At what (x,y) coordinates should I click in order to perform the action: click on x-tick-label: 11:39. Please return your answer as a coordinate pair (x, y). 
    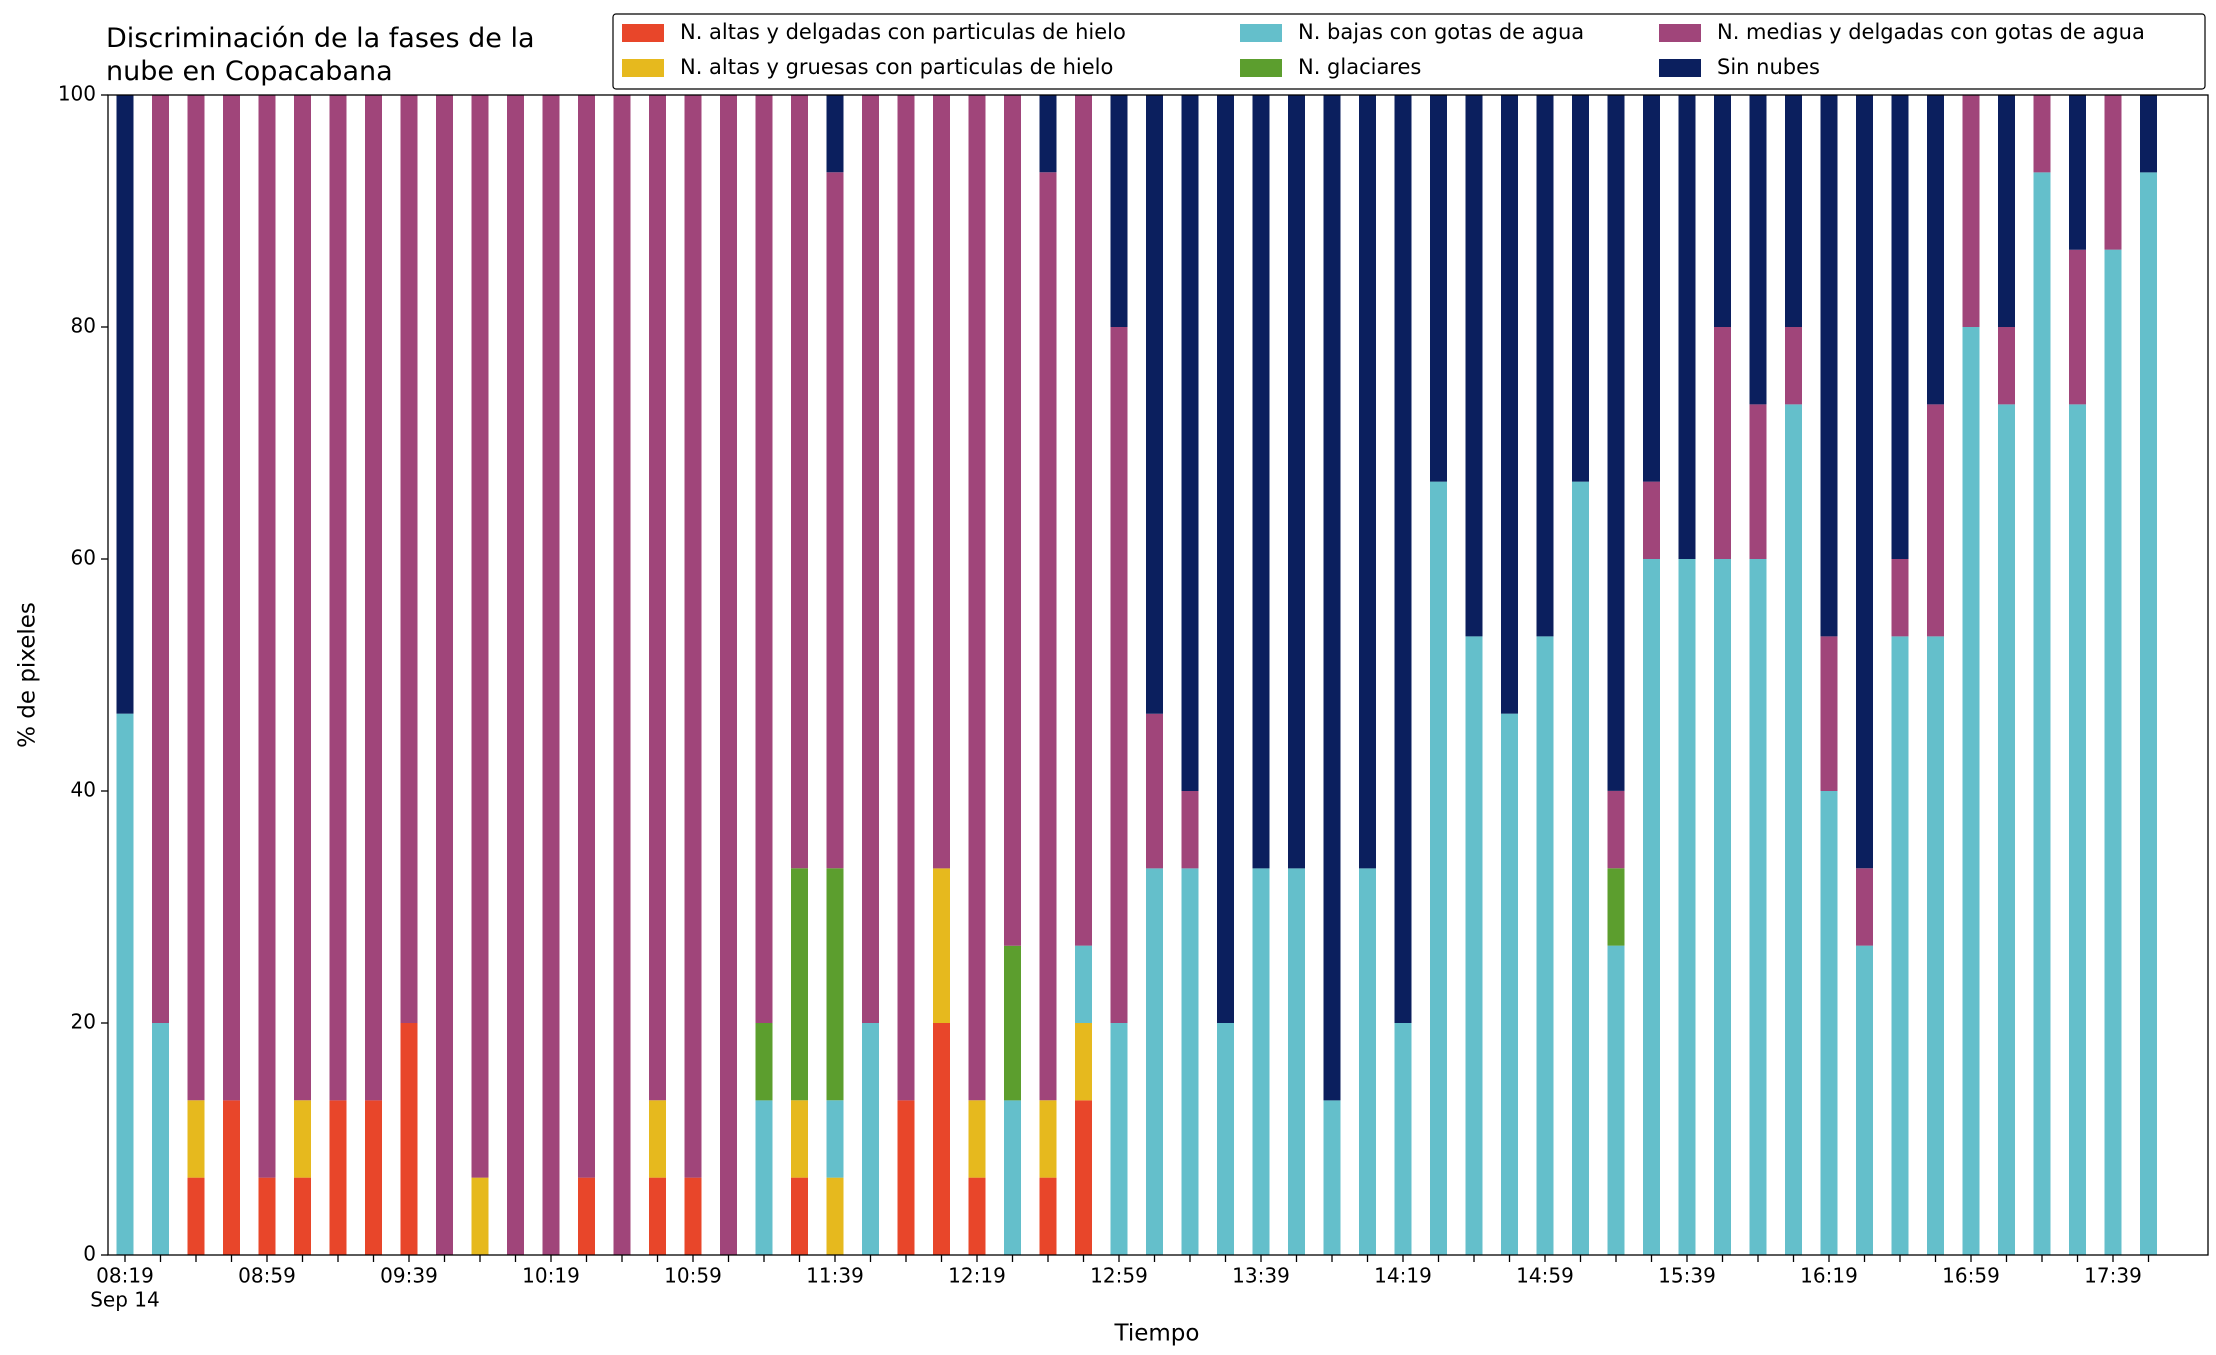
    Looking at the image, I should click on (835, 1276).